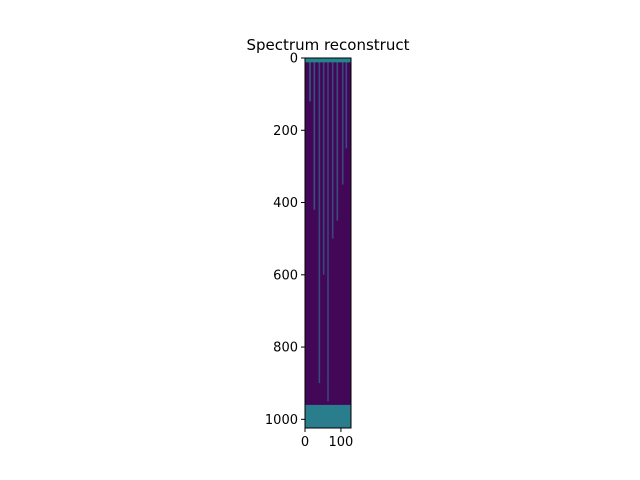 Image resolution: width=640 pixels, height=480 pixels. I want to click on plot-frame, so click(328, 243).